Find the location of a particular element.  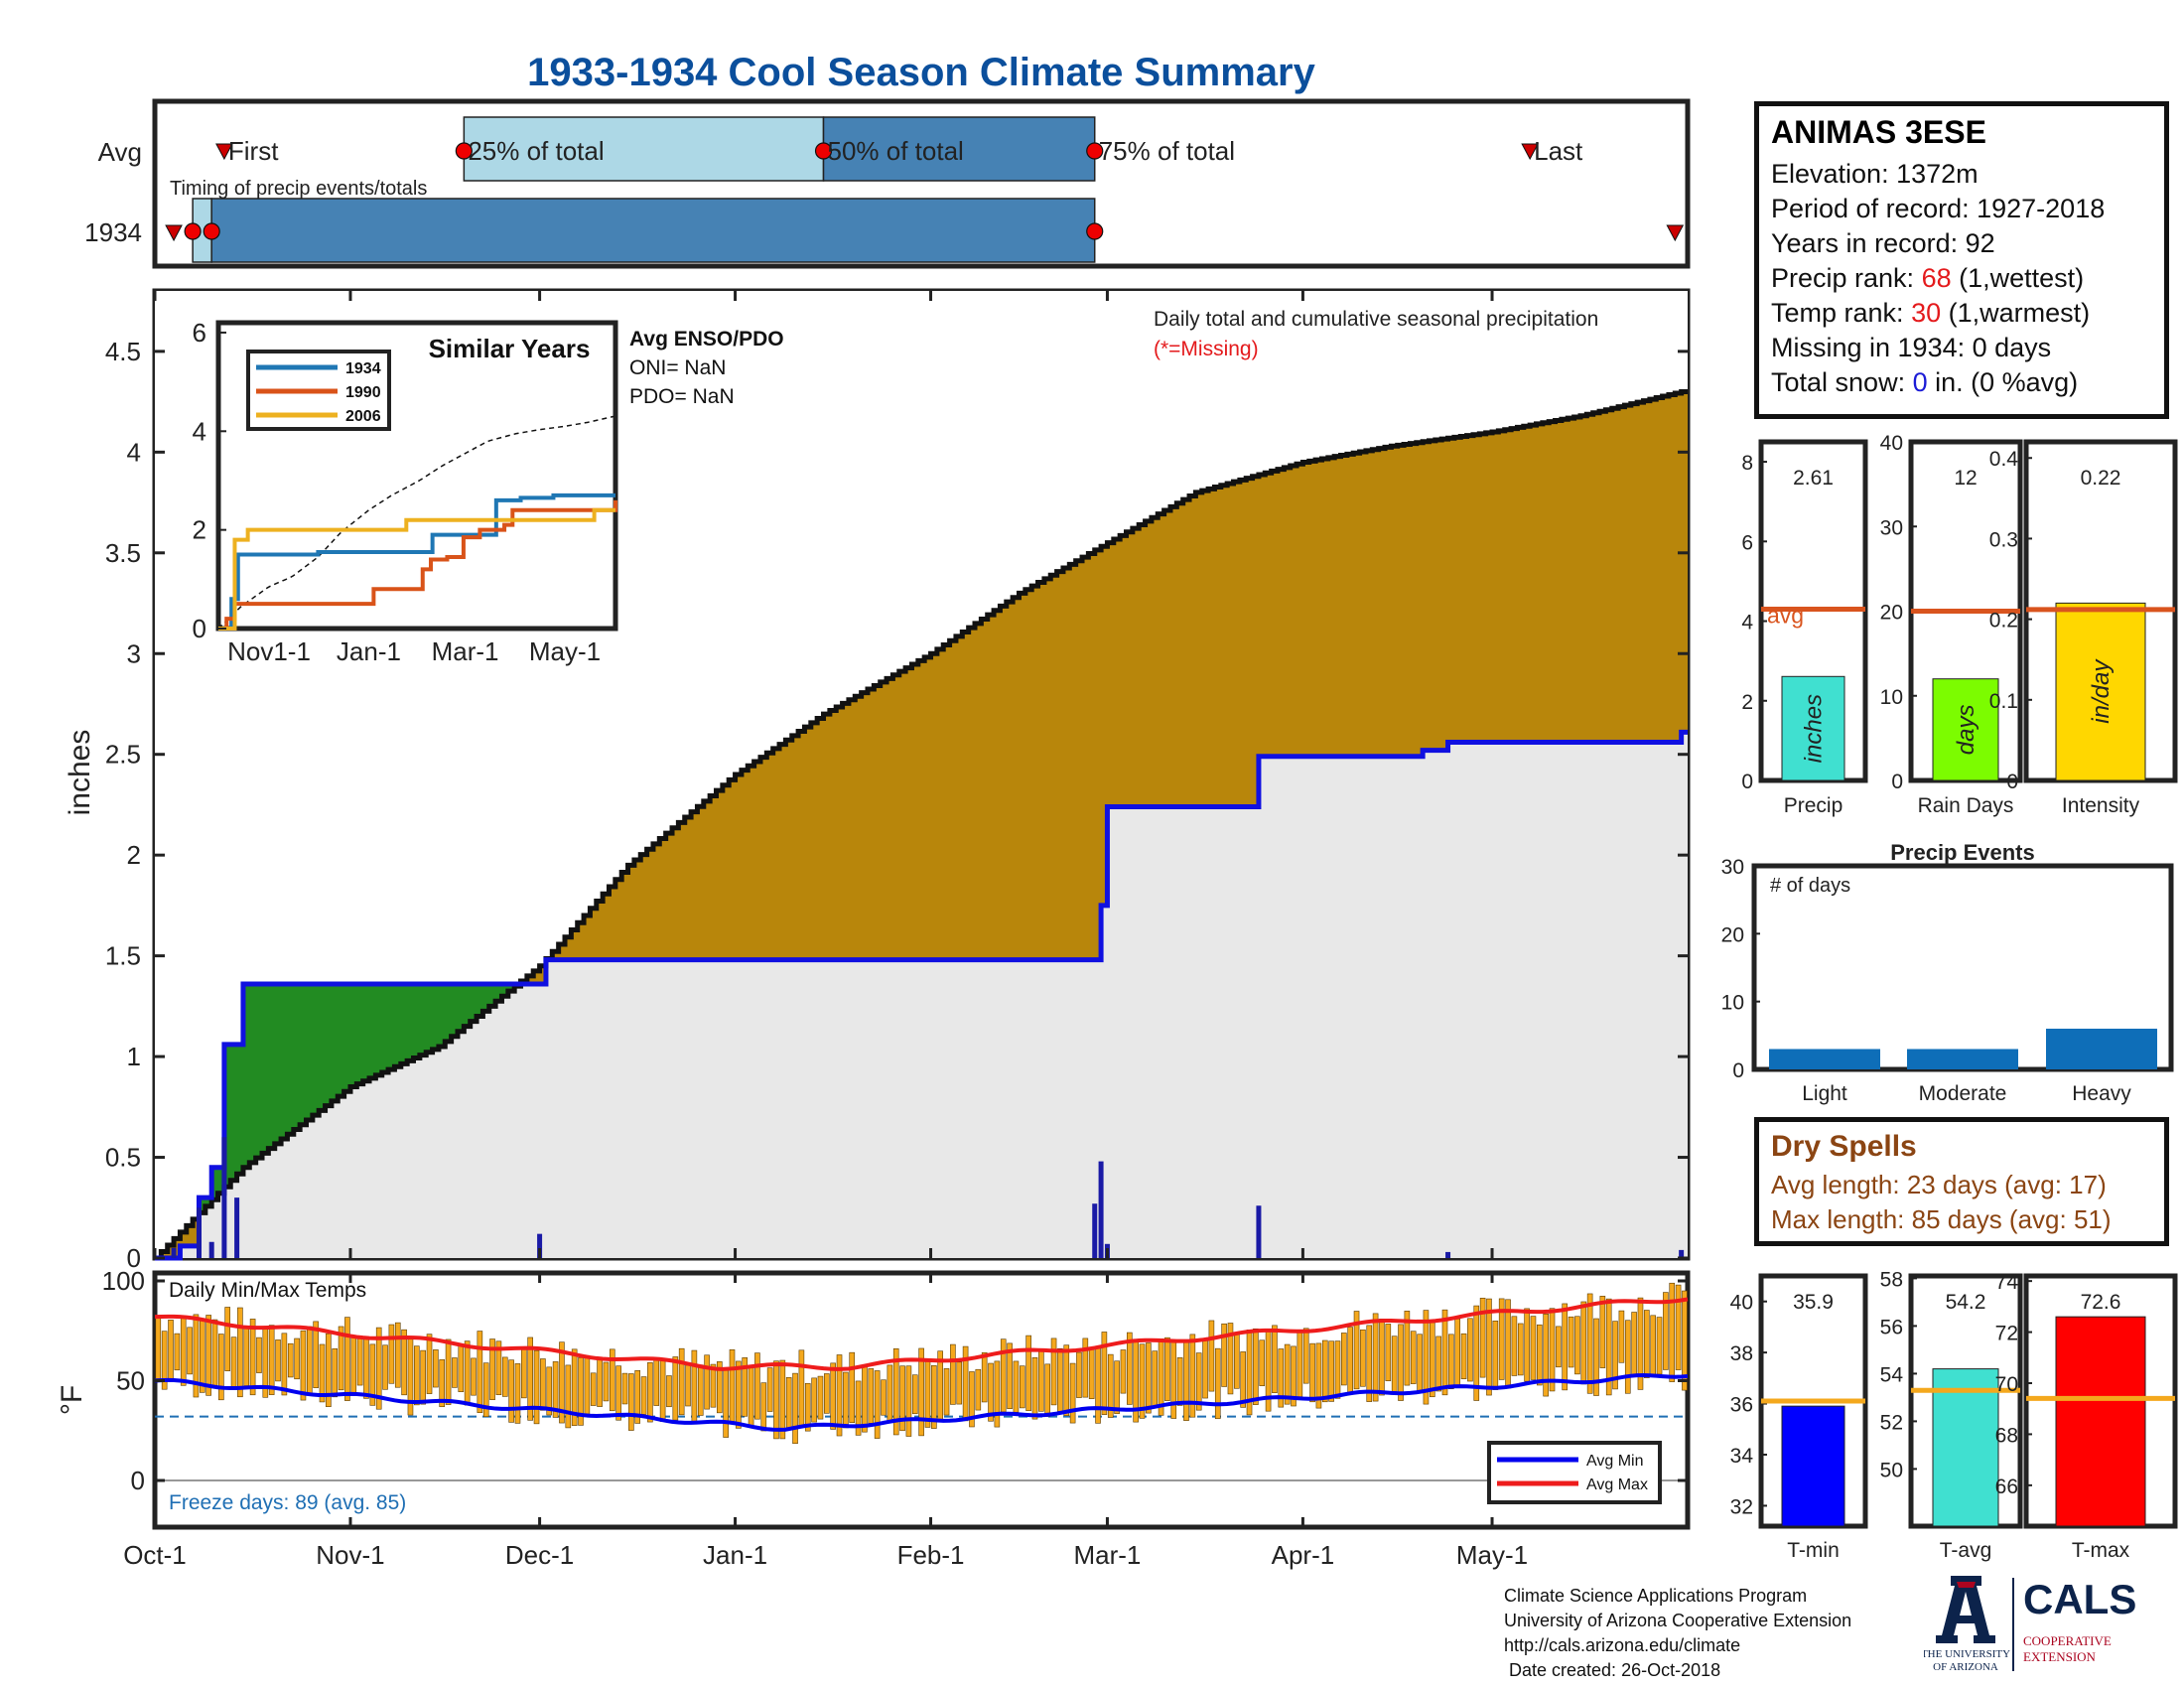

stat-y-tick-label: 30 is located at coordinates (1891, 527).